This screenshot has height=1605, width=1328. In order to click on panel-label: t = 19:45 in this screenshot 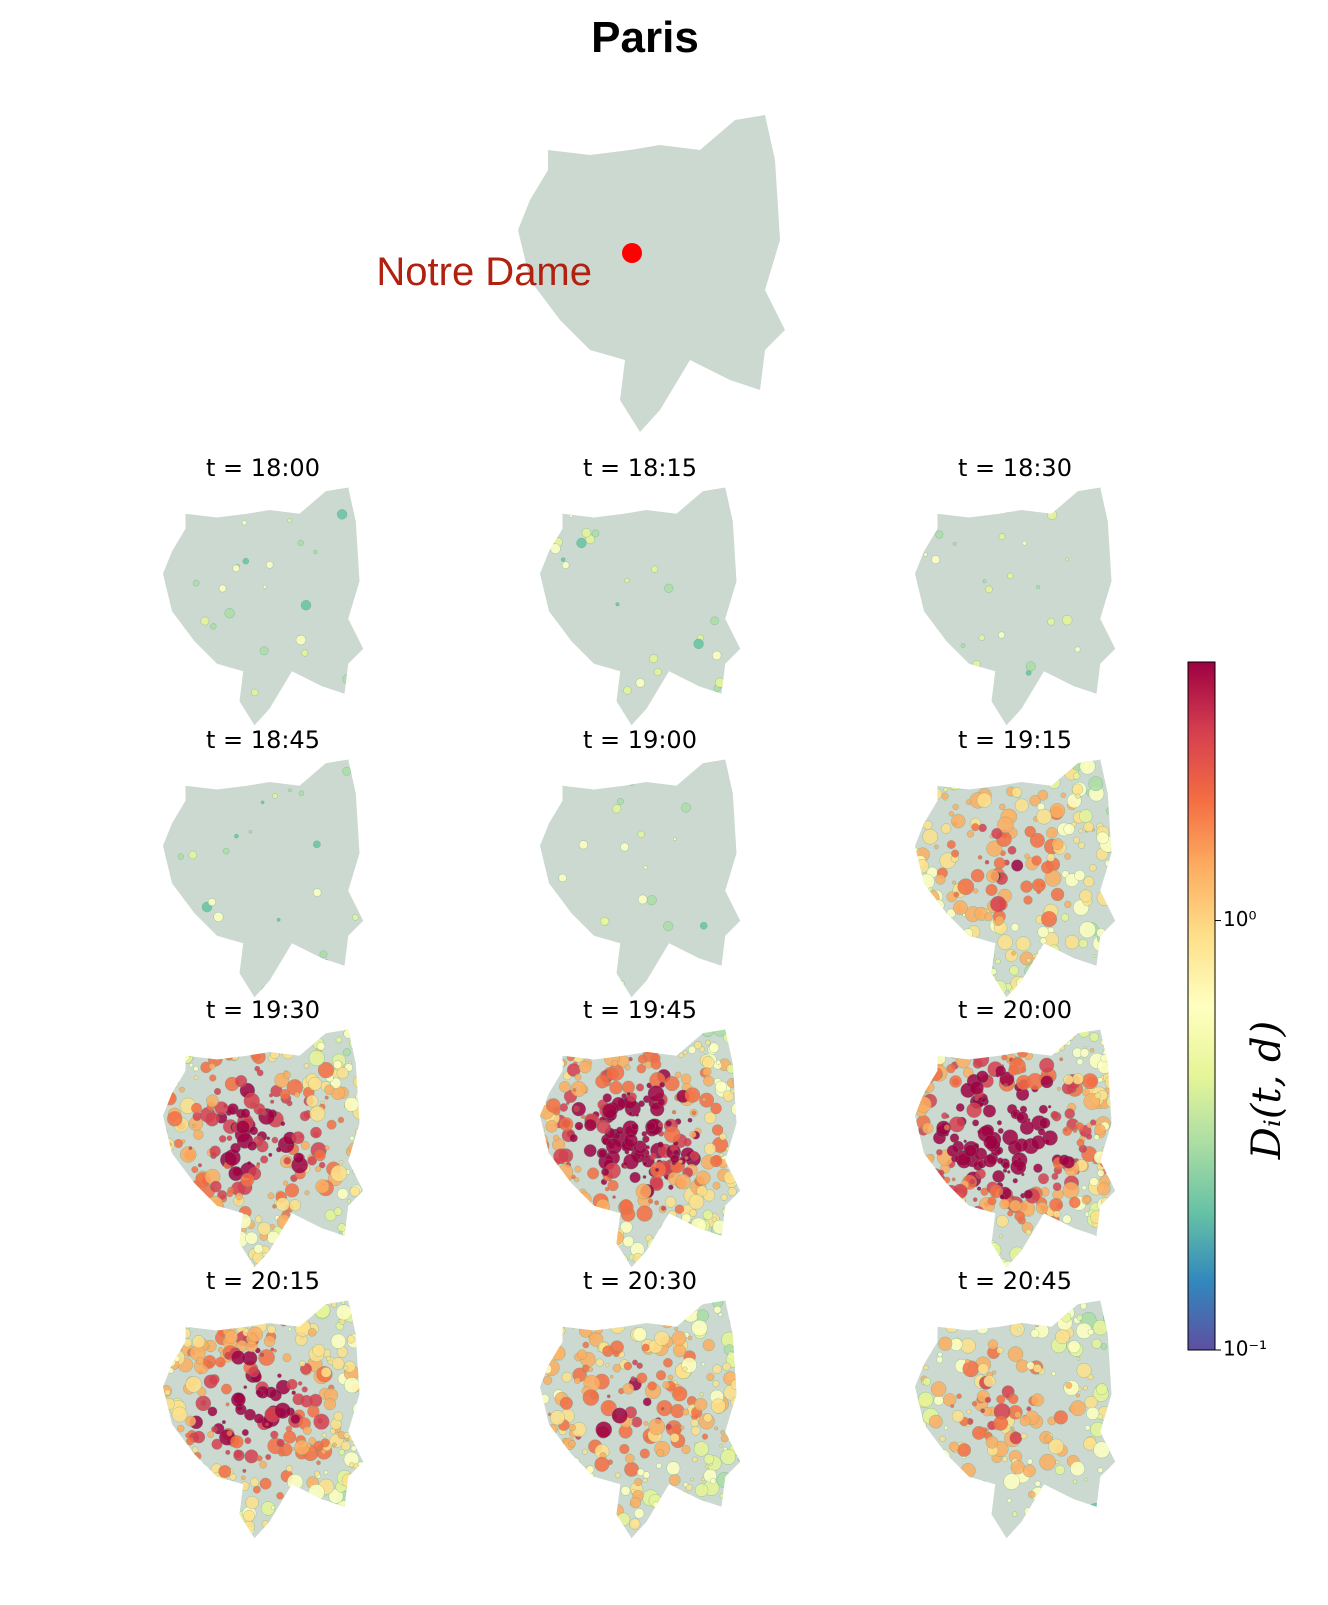, I will do `click(640, 1010)`.